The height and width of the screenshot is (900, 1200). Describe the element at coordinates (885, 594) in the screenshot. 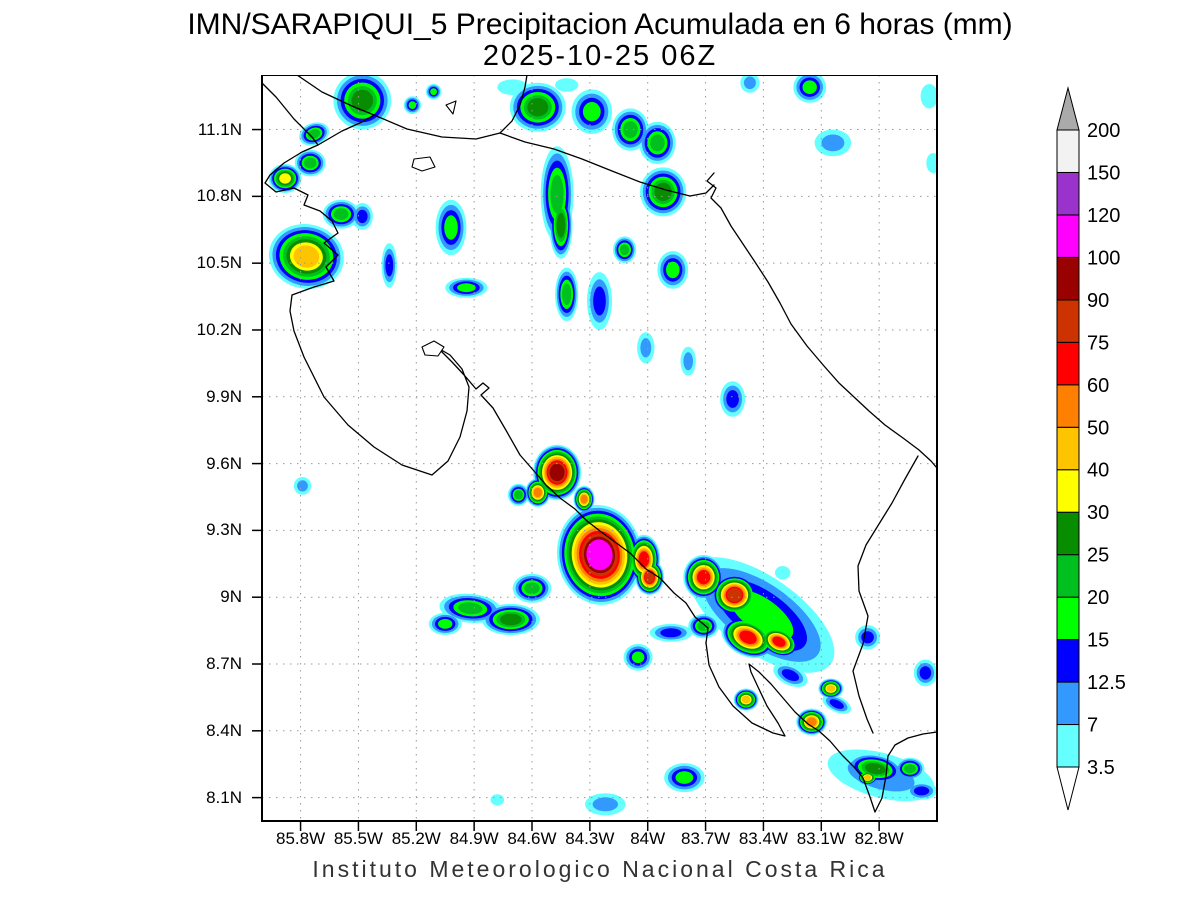

I see `border-panama` at that location.